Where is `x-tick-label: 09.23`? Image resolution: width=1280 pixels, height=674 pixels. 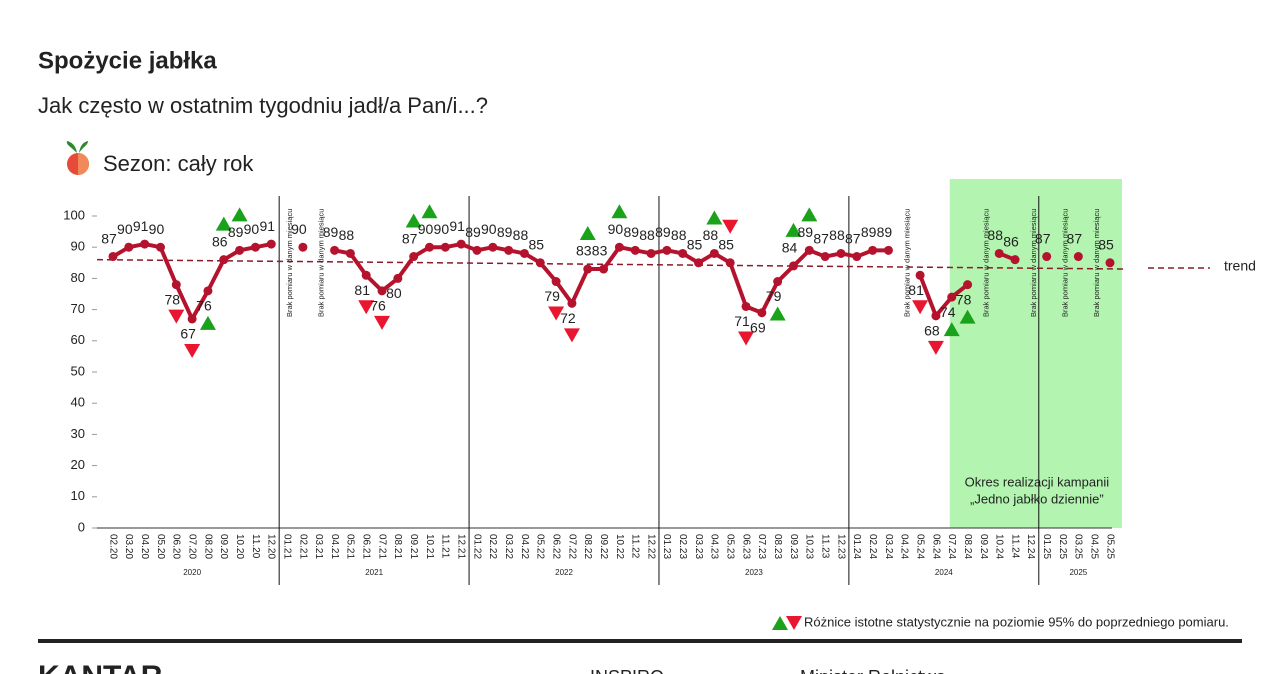
x-tick-label: 09.23 is located at coordinates (793, 546).